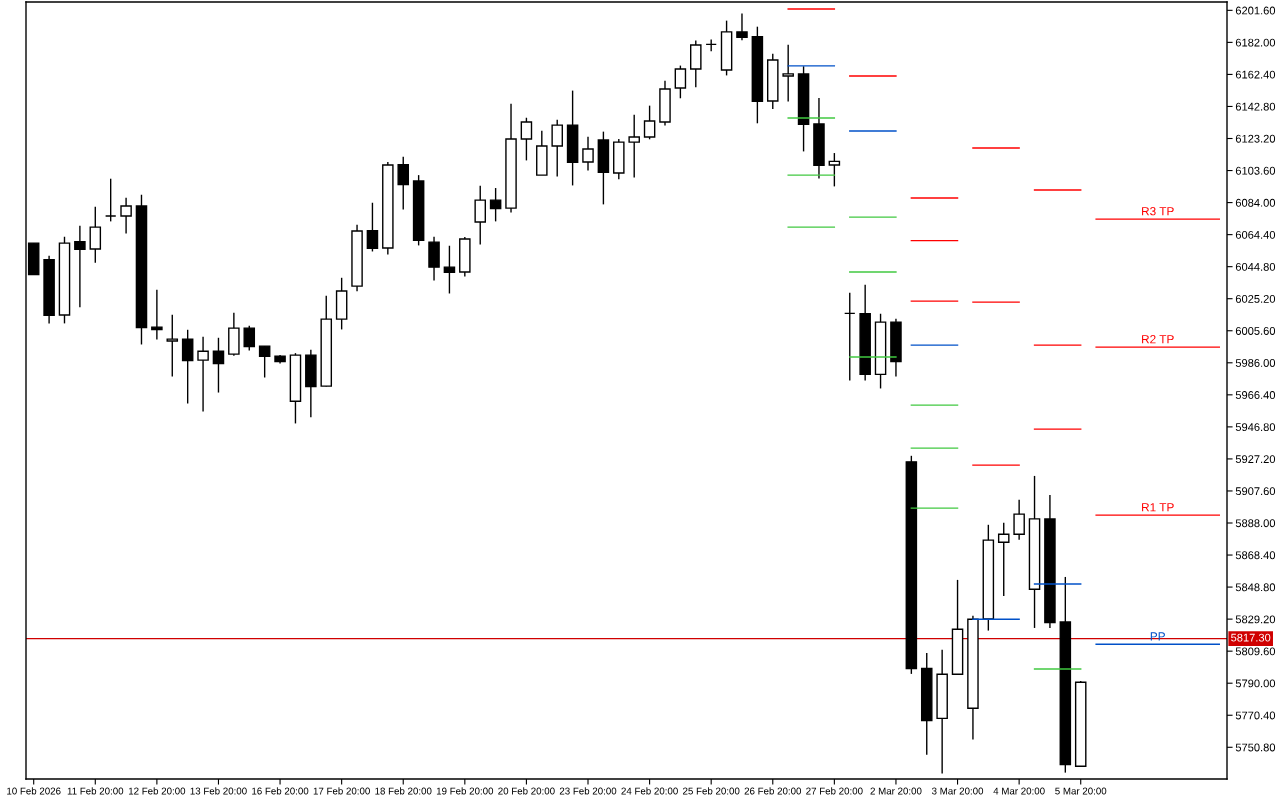 The height and width of the screenshot is (800, 1280). Describe the element at coordinates (280, 791) in the screenshot. I see `x-tick-label: 16 Feb 20:00` at that location.